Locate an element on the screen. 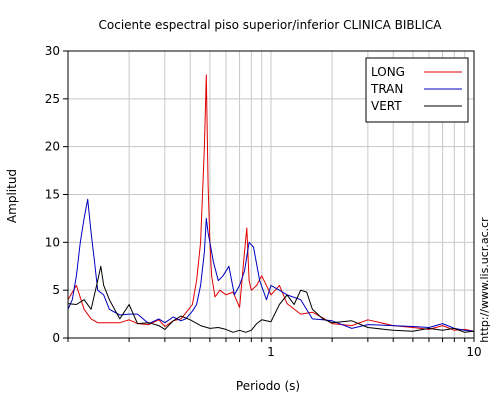 This screenshot has height=400, width=500. legend: LONG TRAN VERT is located at coordinates (417, 90).